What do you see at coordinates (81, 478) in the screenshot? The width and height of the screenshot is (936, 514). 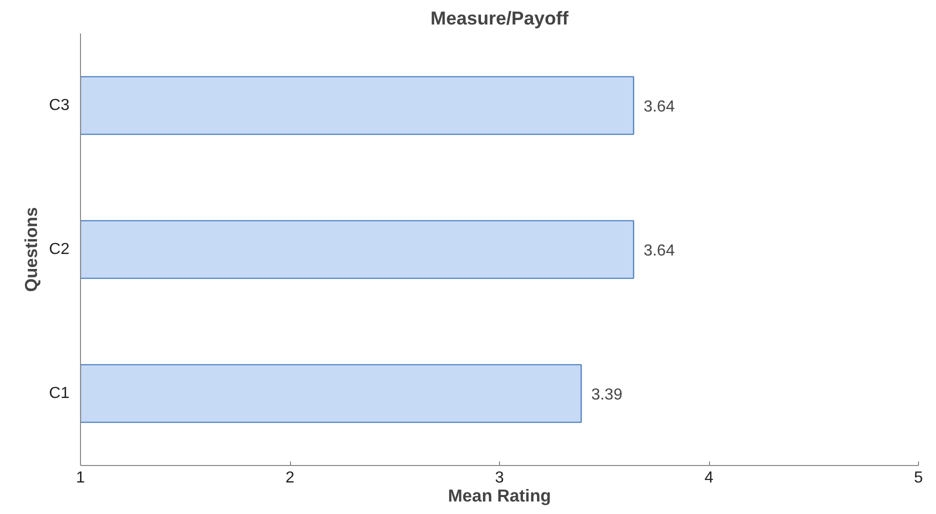 I see `x-tick-label: 1` at bounding box center [81, 478].